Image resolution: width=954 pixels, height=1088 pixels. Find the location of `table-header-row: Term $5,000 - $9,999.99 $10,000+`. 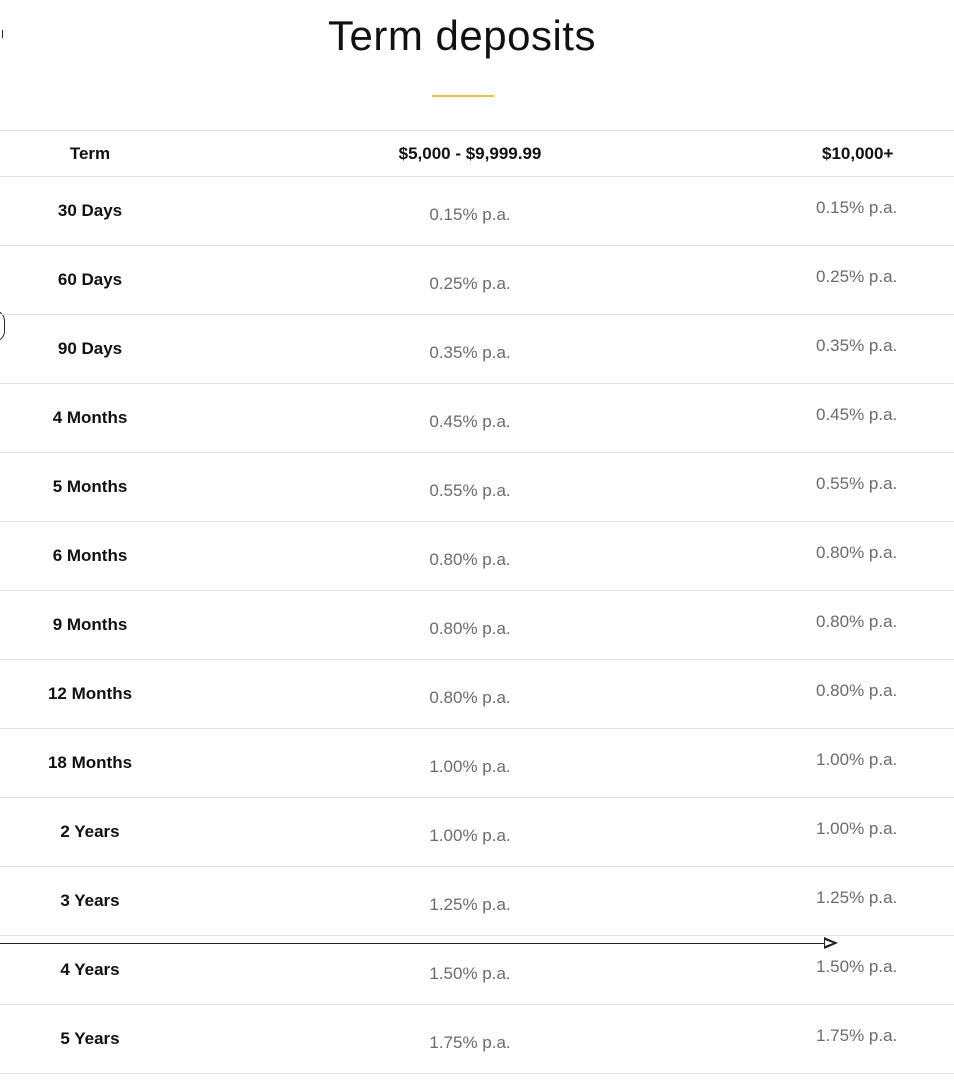

table-header-row: Term $5,000 - $9,999.99 $10,000+ is located at coordinates (477, 153).